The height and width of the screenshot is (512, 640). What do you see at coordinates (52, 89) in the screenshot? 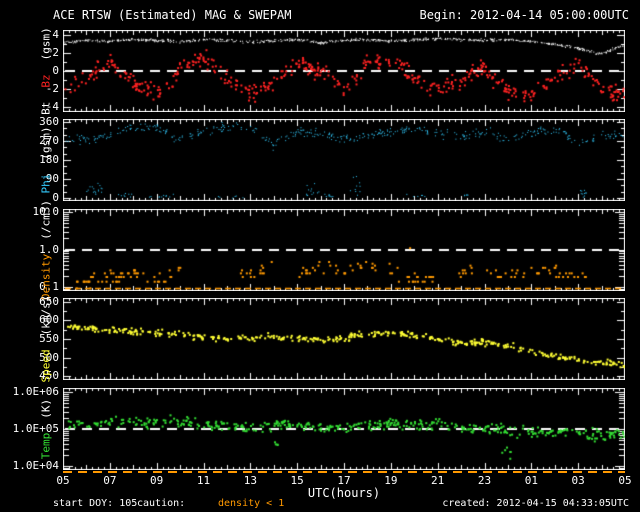
I see `y-tick-label: -2` at bounding box center [52, 89].